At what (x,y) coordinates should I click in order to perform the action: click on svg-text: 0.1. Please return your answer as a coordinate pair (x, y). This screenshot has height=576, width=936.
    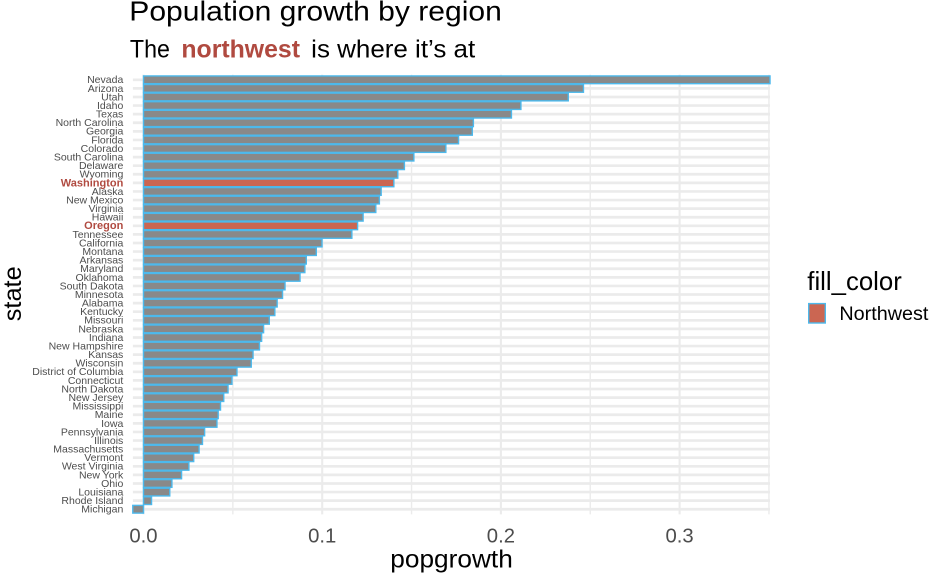
    Looking at the image, I should click on (322, 536).